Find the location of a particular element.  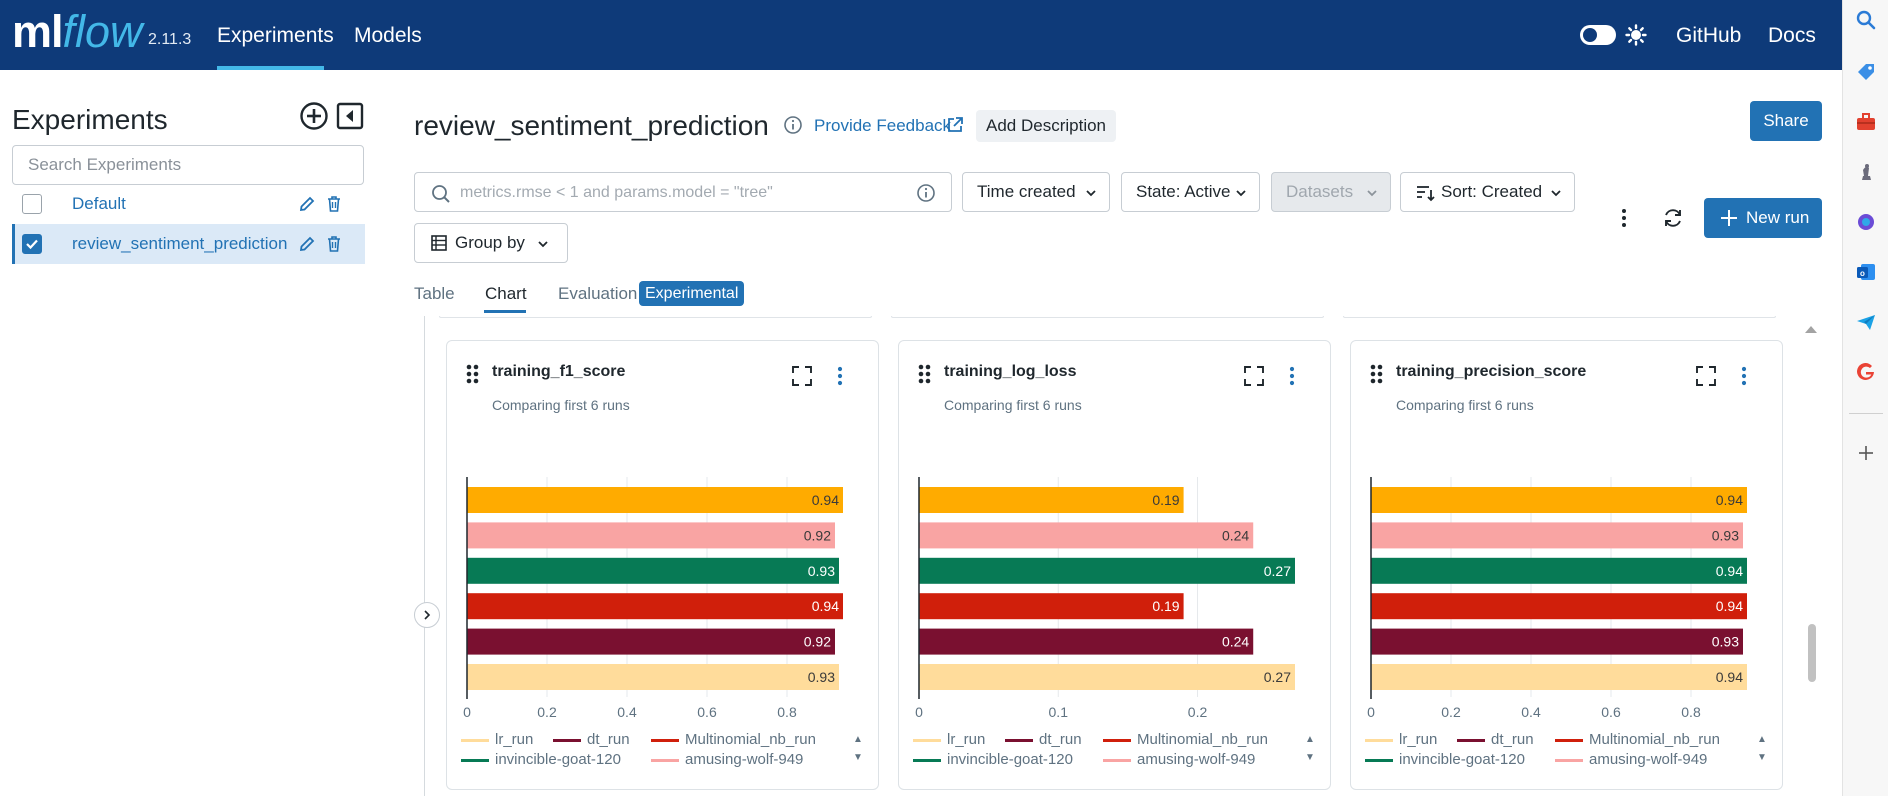

add-description-button: Add Description is located at coordinates (1046, 126).